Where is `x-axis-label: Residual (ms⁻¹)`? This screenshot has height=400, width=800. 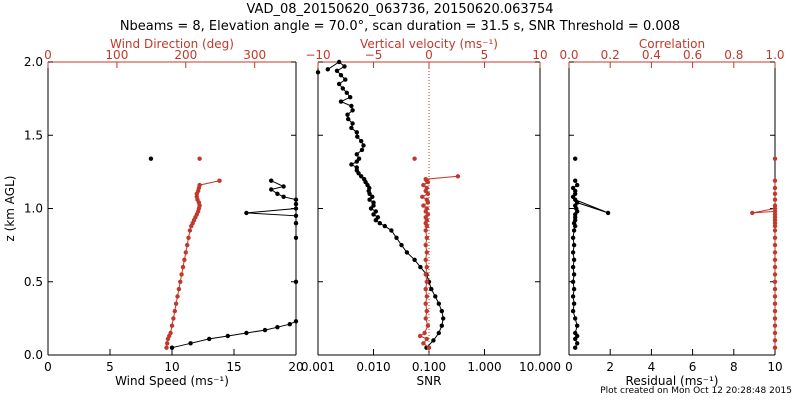
x-axis-label: Residual (ms⁻¹) is located at coordinates (672, 381).